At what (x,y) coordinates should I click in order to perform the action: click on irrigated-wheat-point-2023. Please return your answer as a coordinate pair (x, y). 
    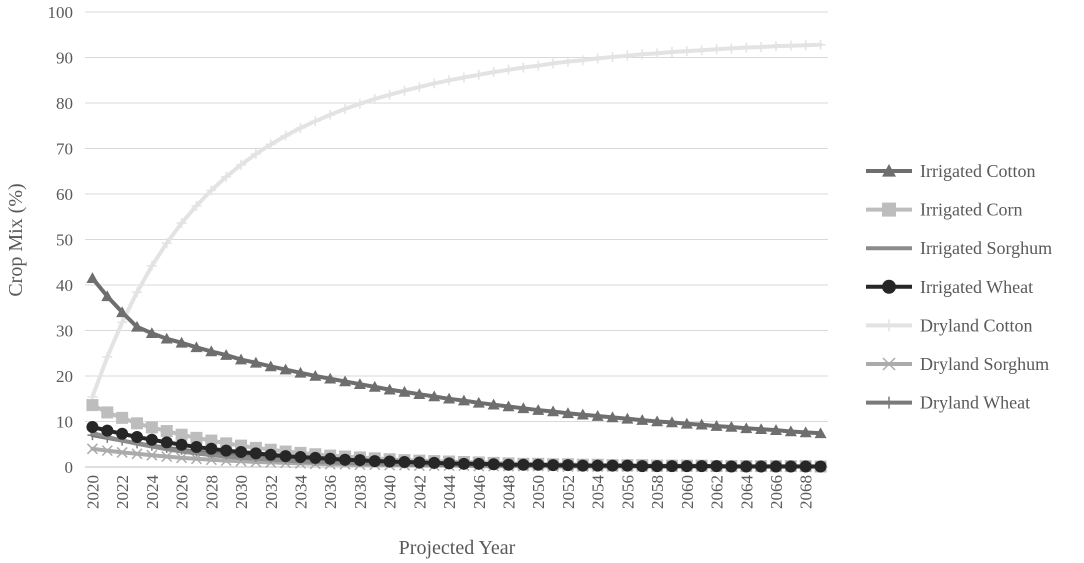
    Looking at the image, I should click on (137, 436).